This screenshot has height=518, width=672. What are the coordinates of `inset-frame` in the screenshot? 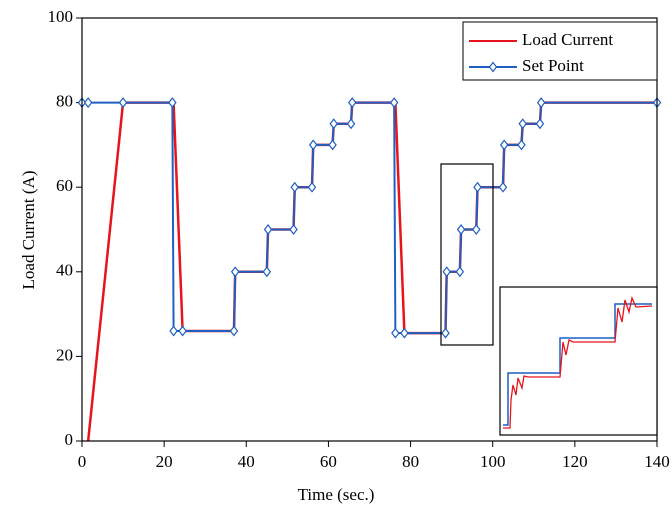 It's located at (578, 361).